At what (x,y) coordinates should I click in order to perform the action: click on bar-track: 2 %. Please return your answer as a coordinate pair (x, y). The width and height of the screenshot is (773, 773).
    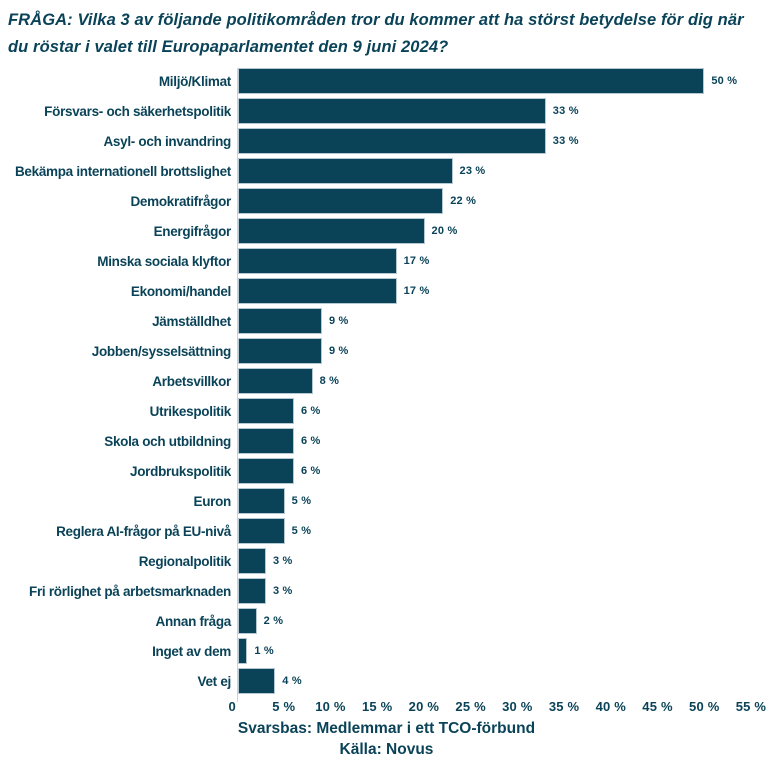
    Looking at the image, I should click on (505, 621).